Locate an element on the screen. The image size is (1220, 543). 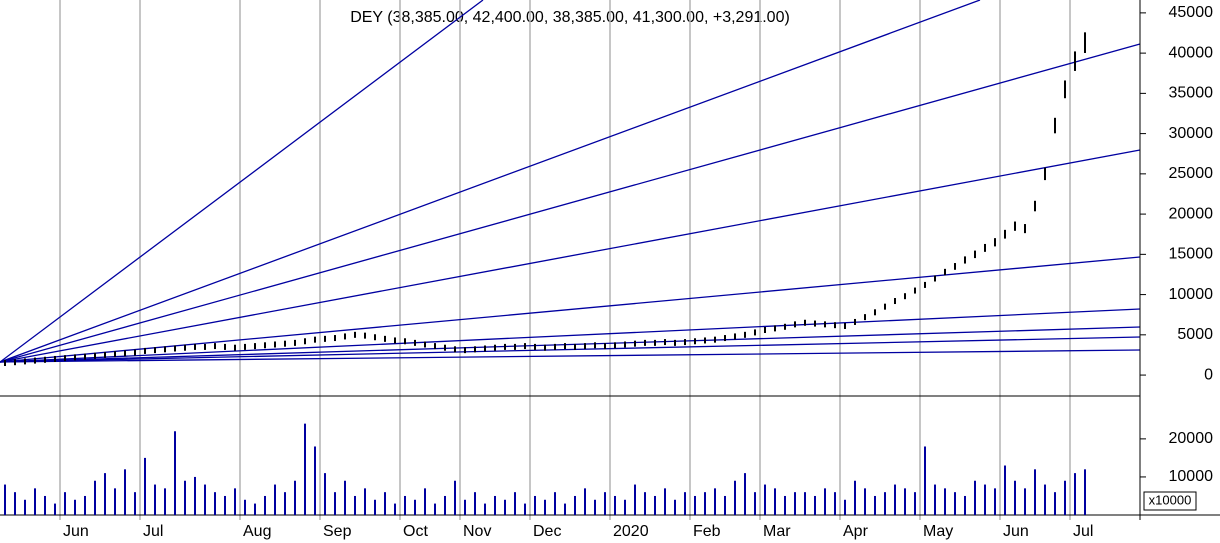
y-tick-label: 10000 is located at coordinates (1191, 476).